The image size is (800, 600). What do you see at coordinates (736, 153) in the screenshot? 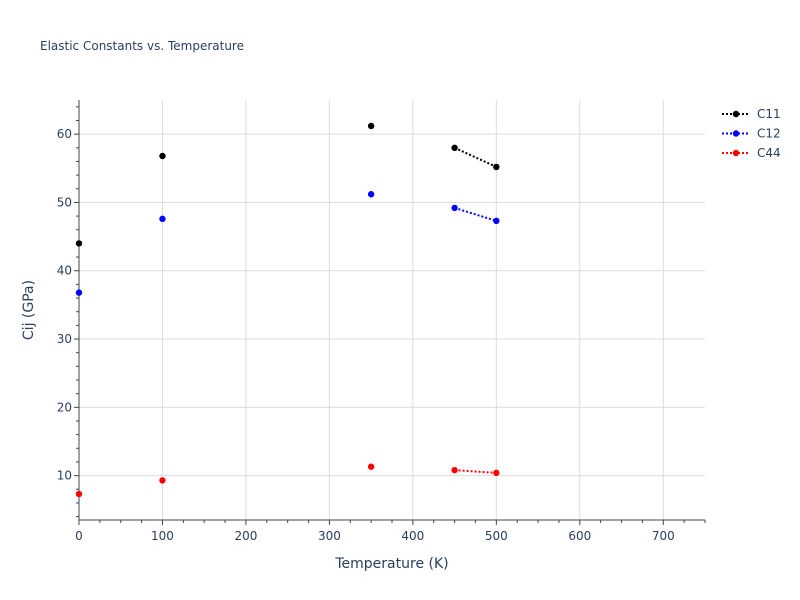
I see `legend-marker-c44` at bounding box center [736, 153].